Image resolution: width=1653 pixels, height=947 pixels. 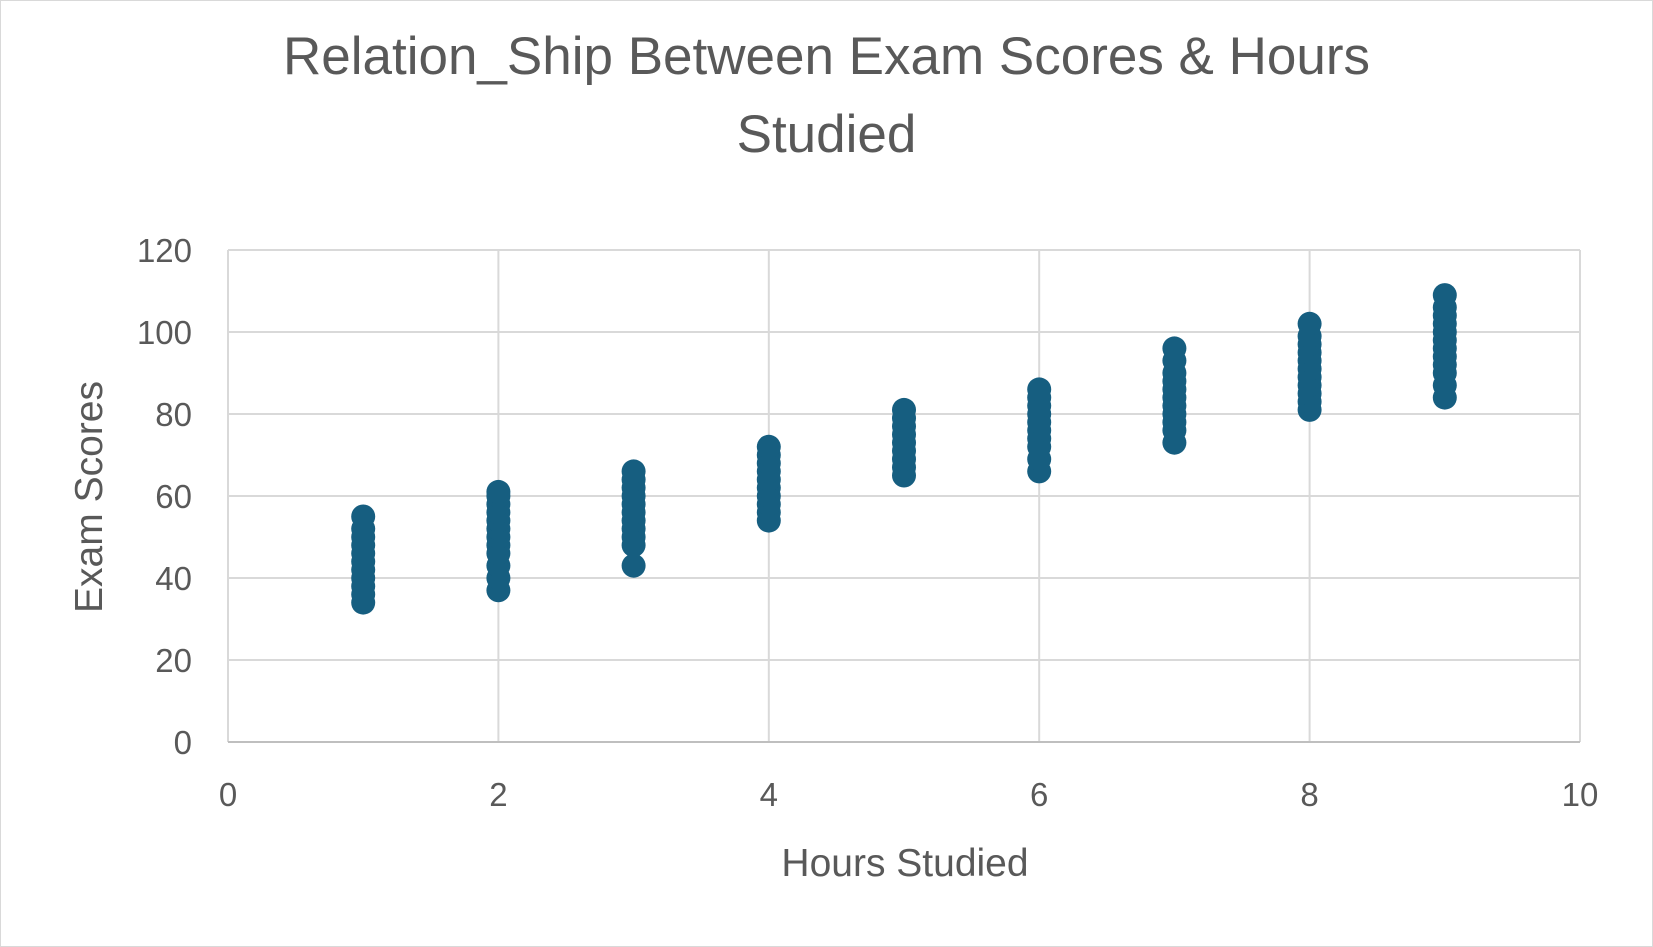 I want to click on x-tick-label: 8, so click(x=1309, y=794).